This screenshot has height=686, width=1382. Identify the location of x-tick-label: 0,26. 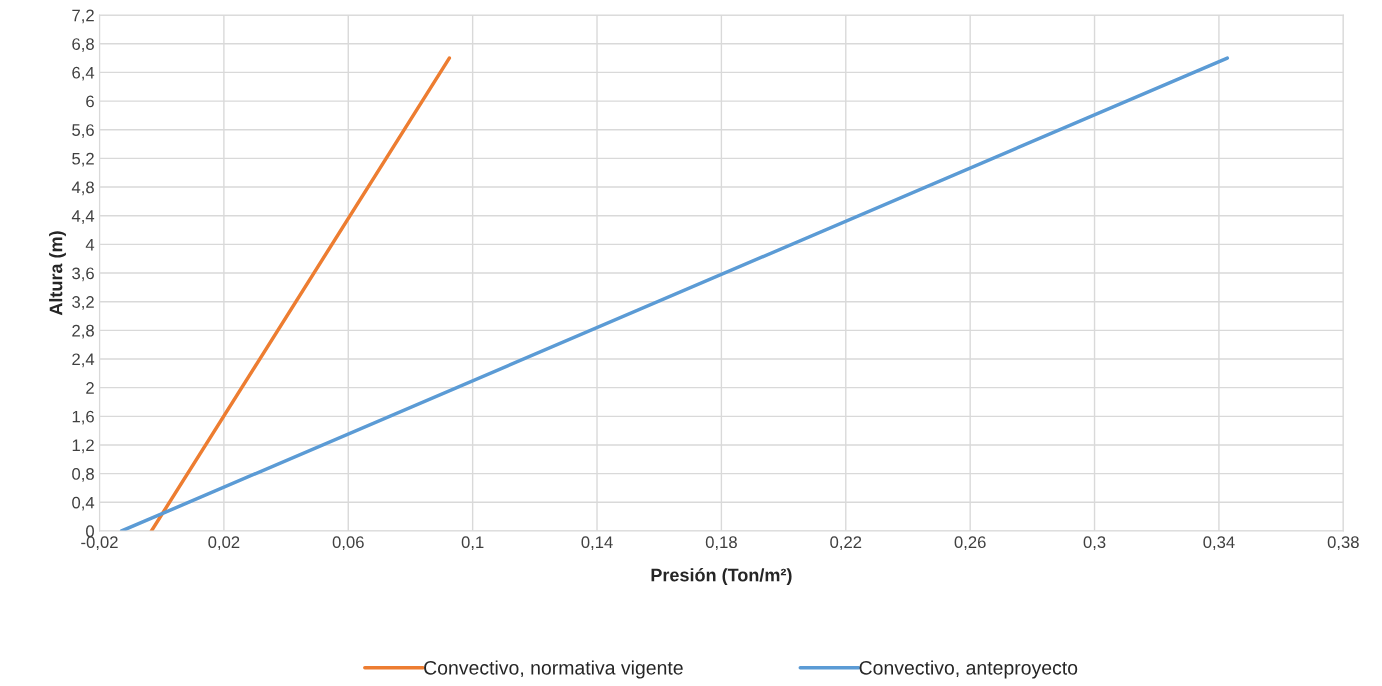
(970, 543).